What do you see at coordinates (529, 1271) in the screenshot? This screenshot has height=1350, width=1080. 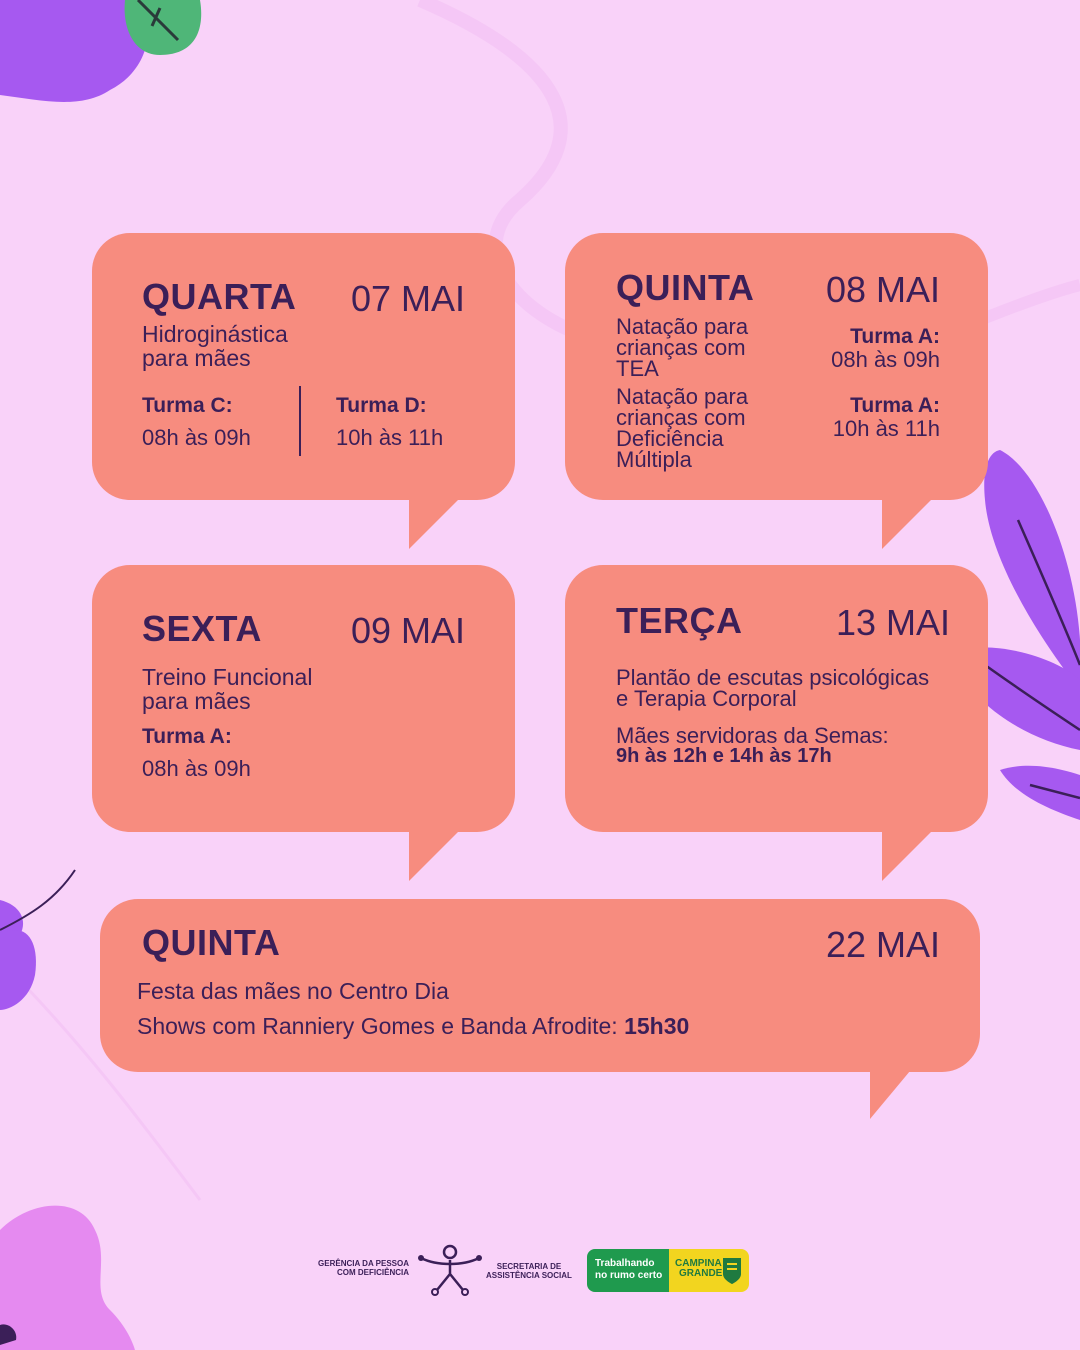 I see `secretaria-logo-text: SECRETARIA DE ASSISTÊNCIA SOCIAL` at bounding box center [529, 1271].